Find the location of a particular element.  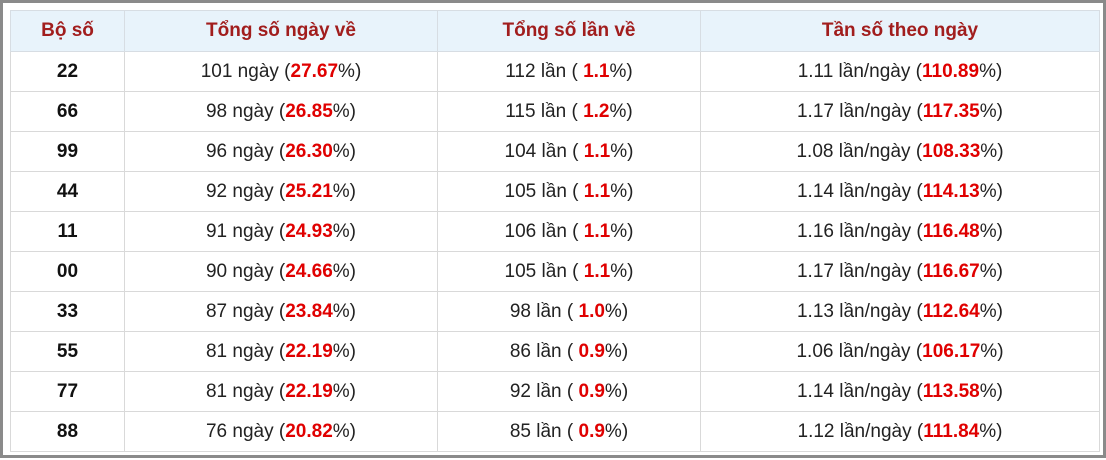

highlight-value: 20.82 is located at coordinates (309, 431).